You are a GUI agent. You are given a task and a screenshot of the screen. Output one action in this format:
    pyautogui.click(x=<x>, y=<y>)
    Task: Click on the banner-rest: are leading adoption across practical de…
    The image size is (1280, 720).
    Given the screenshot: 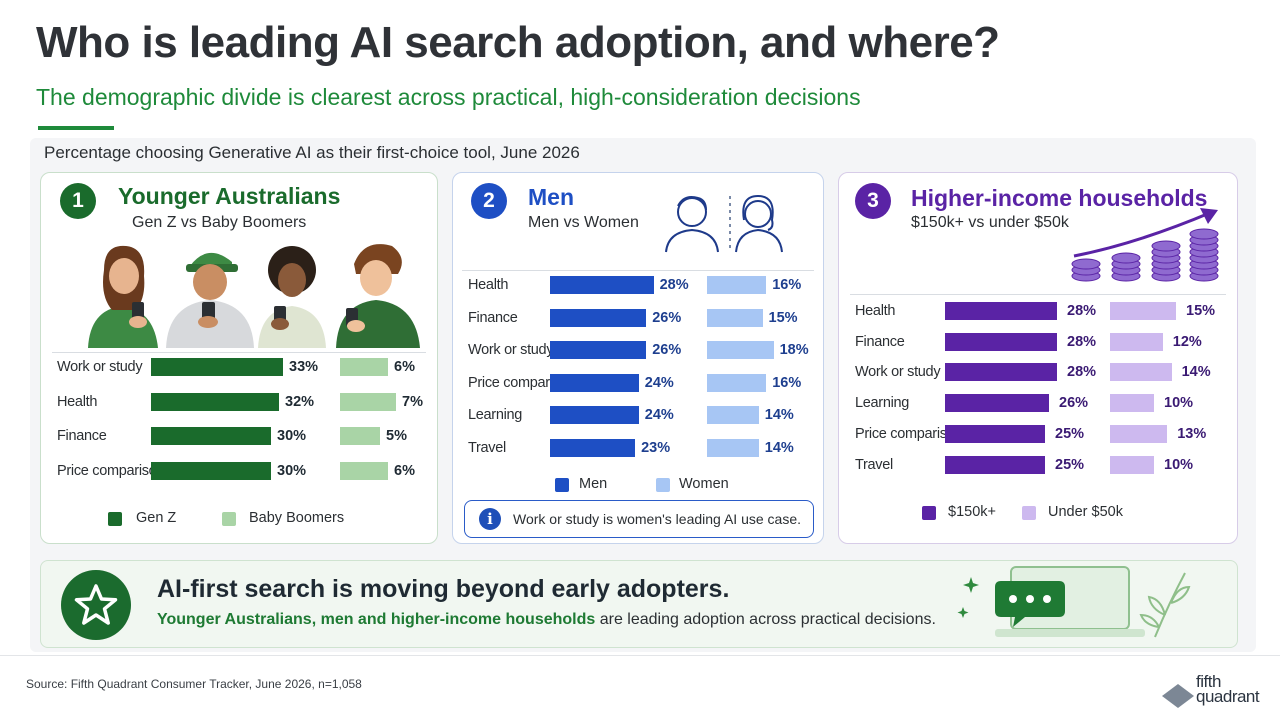 What is the action you would take?
    pyautogui.click(x=765, y=619)
    